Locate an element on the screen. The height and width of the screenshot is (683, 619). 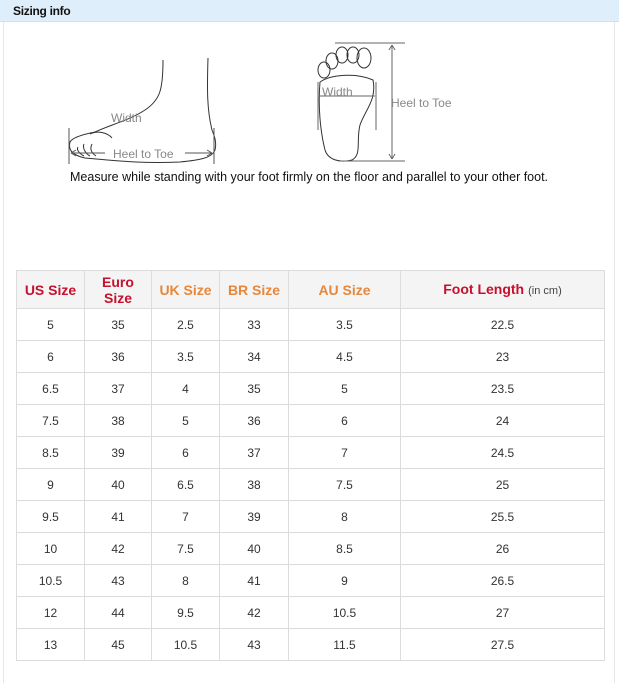
table-row: 7.5 38 5 36 6 24 is located at coordinates (310, 420).